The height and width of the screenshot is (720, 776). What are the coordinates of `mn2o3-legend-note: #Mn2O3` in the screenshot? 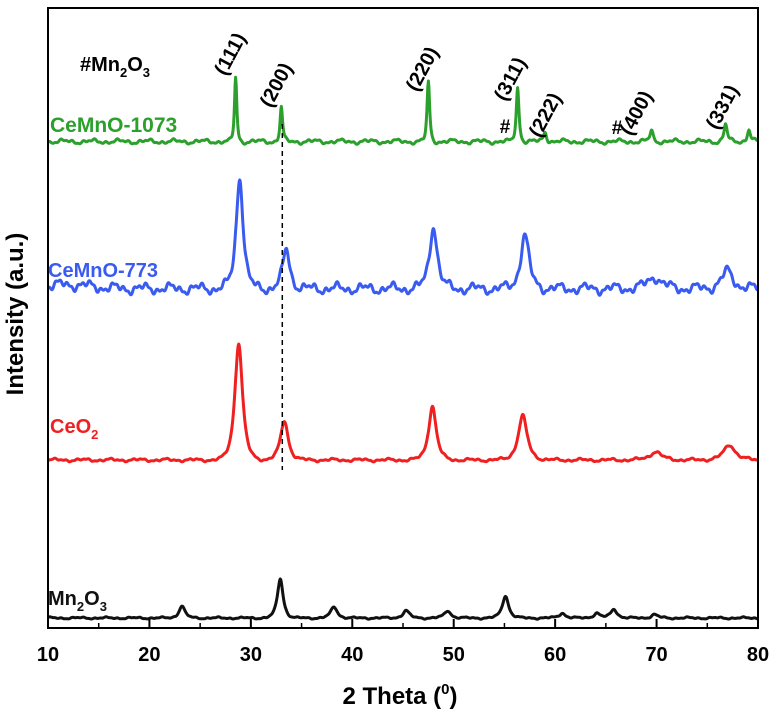 It's located at (115, 67).